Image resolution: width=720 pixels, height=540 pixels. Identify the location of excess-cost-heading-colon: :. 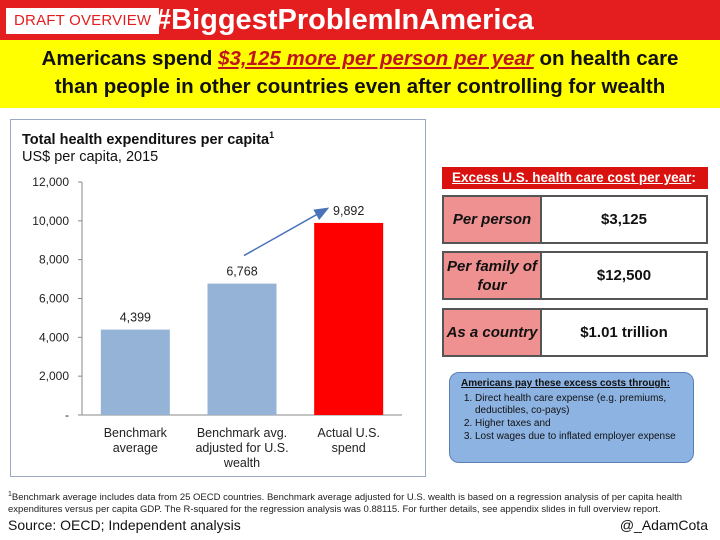
(693, 177).